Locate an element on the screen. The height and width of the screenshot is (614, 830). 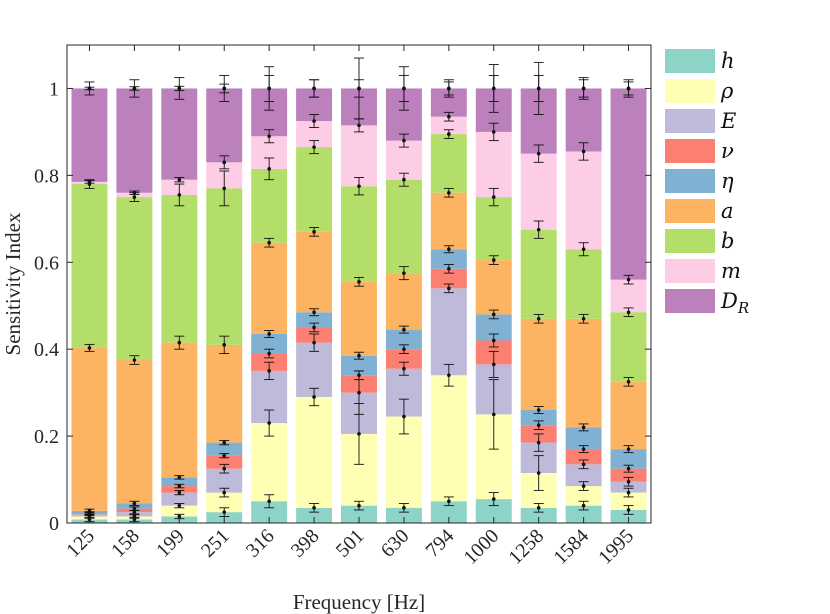
error-bar-η-630 is located at coordinates (403, 329).